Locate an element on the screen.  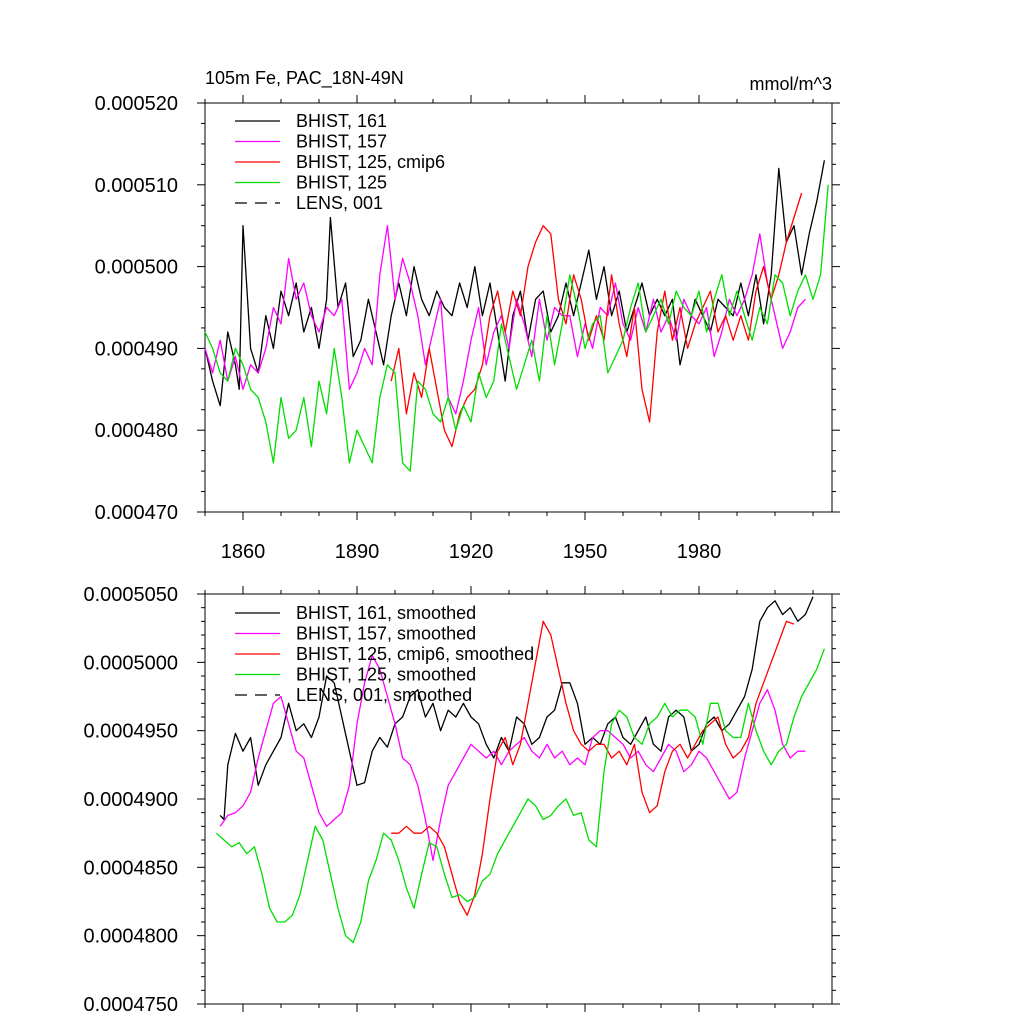
legend-label: BHIST, 157 is located at coordinates (341, 142).